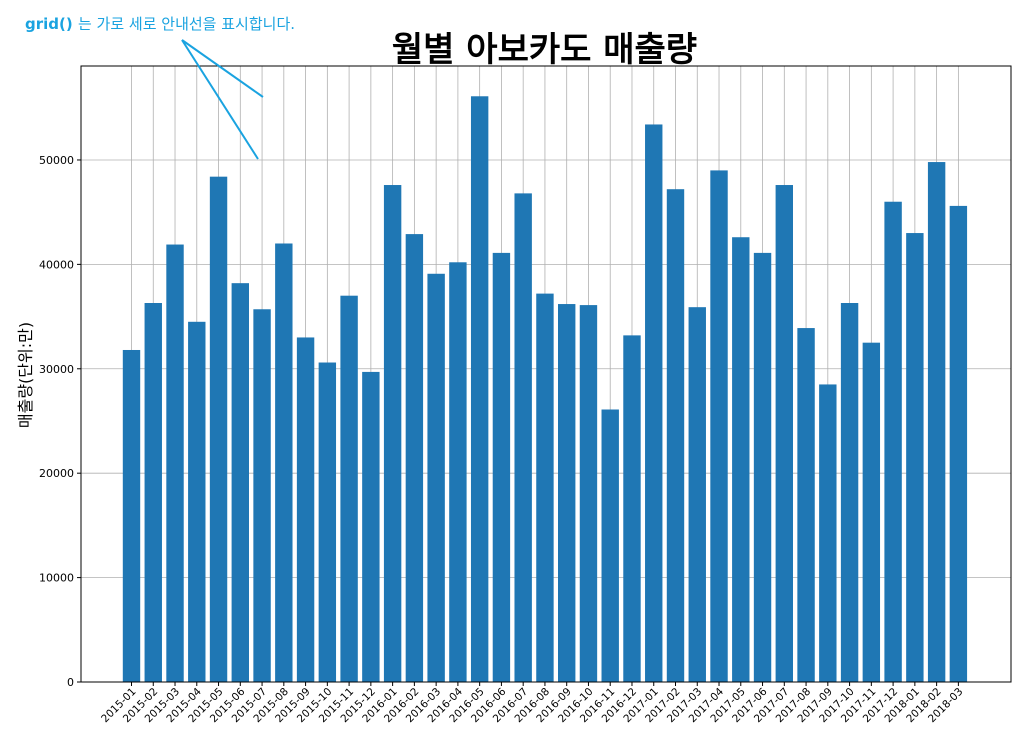 The width and height of the screenshot is (1019, 734). What do you see at coordinates (25, 375) in the screenshot?
I see `y-axis-label: 매출량(단위:만)` at bounding box center [25, 375].